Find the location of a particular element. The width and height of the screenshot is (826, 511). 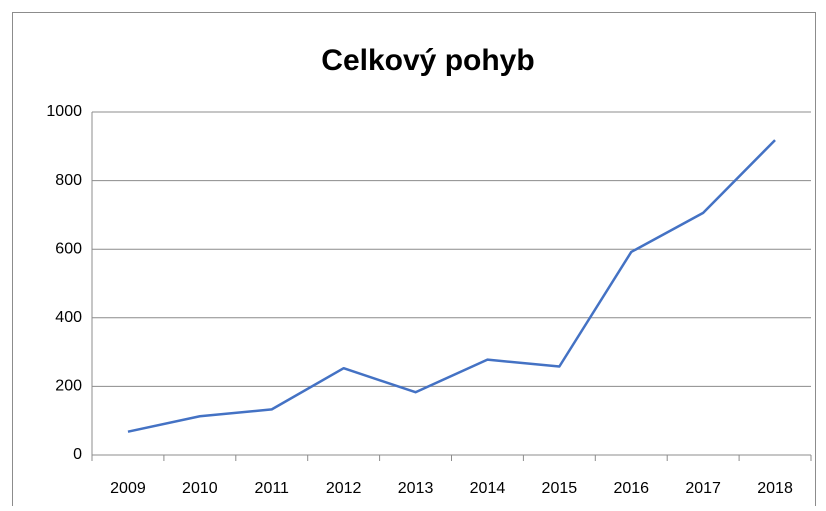

y-tick-label: 200 is located at coordinates (68, 386).